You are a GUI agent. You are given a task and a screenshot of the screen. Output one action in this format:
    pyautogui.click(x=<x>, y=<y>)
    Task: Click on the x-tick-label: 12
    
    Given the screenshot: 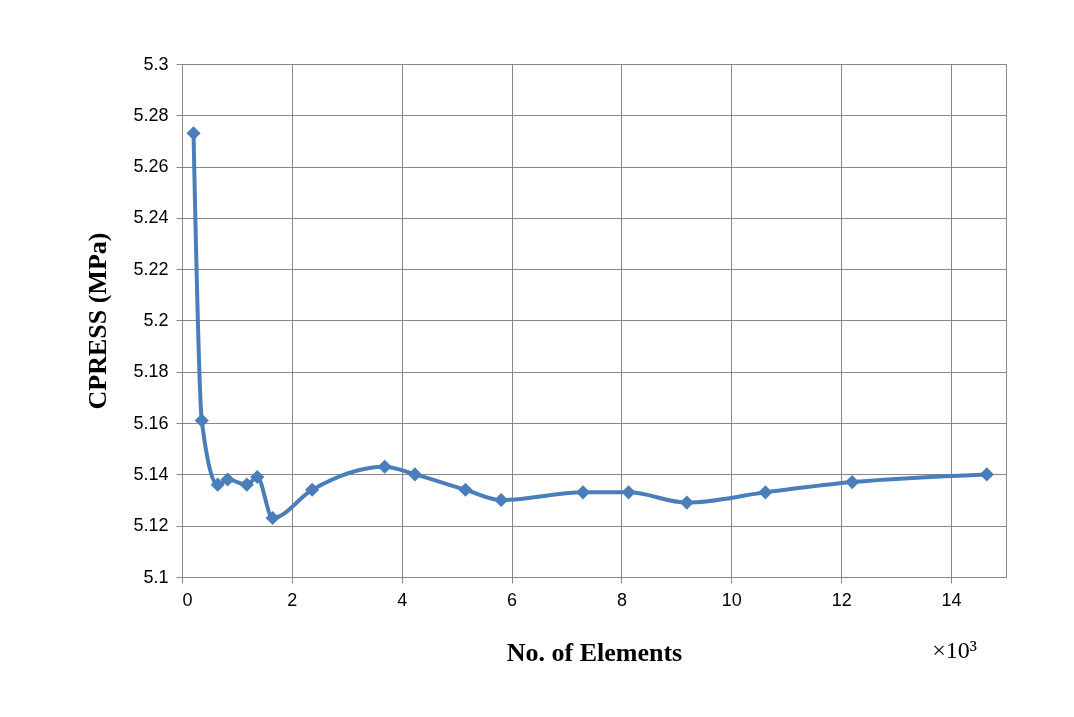 What is the action you would take?
    pyautogui.click(x=841, y=599)
    